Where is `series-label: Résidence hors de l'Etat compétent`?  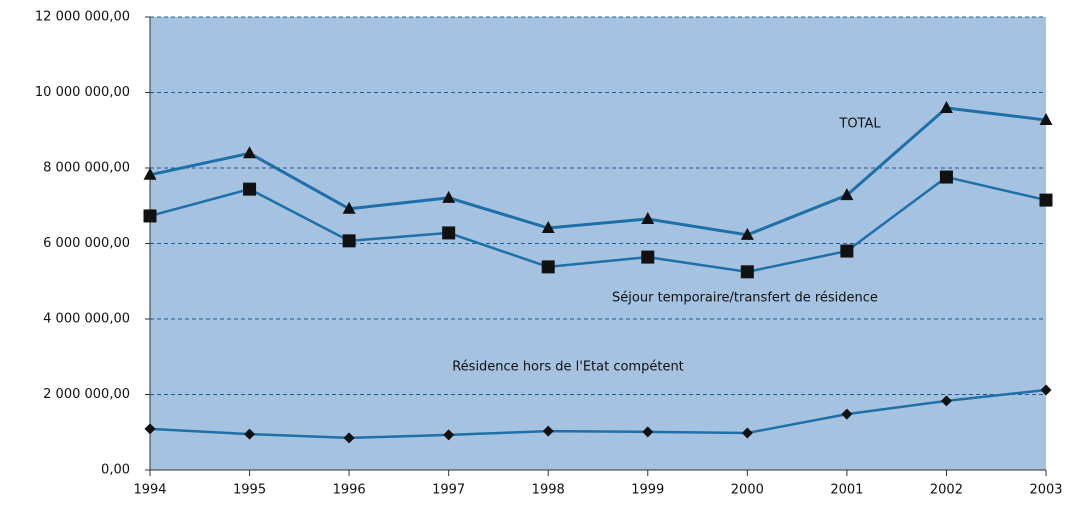 series-label: Résidence hors de l'Etat compétent is located at coordinates (568, 367).